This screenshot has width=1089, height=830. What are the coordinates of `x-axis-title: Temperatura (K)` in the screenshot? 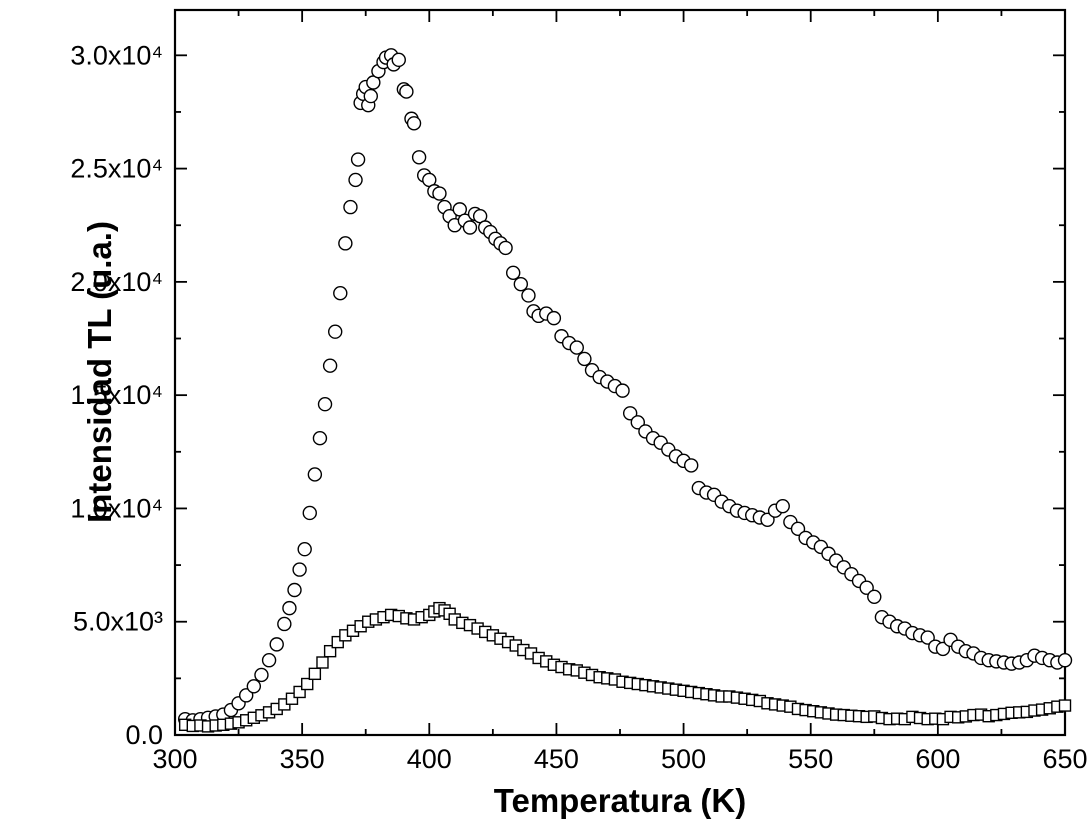 It's located at (620, 800).